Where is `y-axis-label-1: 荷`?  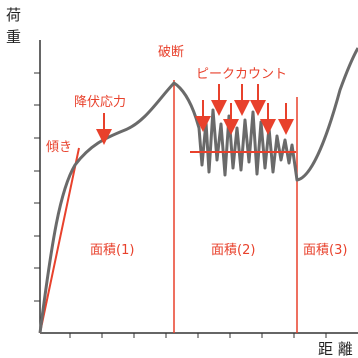 y-axis-label-1: 荷 is located at coordinates (13, 15).